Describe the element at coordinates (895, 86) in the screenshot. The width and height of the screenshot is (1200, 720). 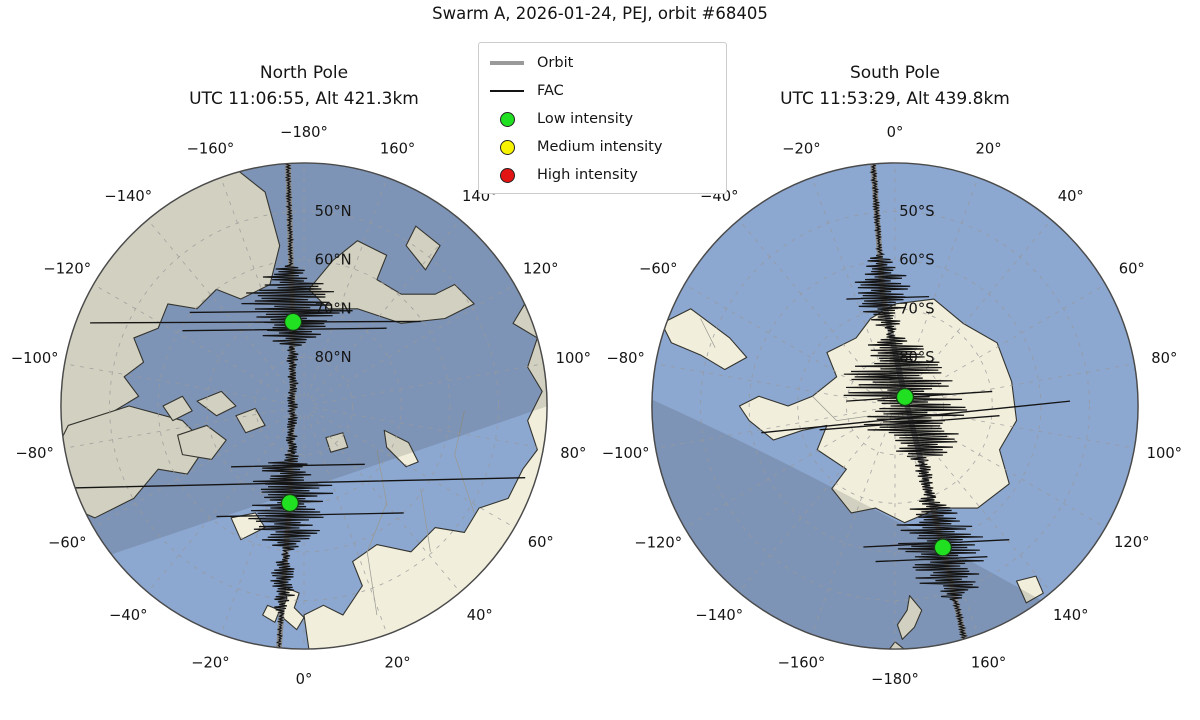
I see `south-pole-plot-title: South Pole UTC 11:53:29, Alt 439.8km` at that location.